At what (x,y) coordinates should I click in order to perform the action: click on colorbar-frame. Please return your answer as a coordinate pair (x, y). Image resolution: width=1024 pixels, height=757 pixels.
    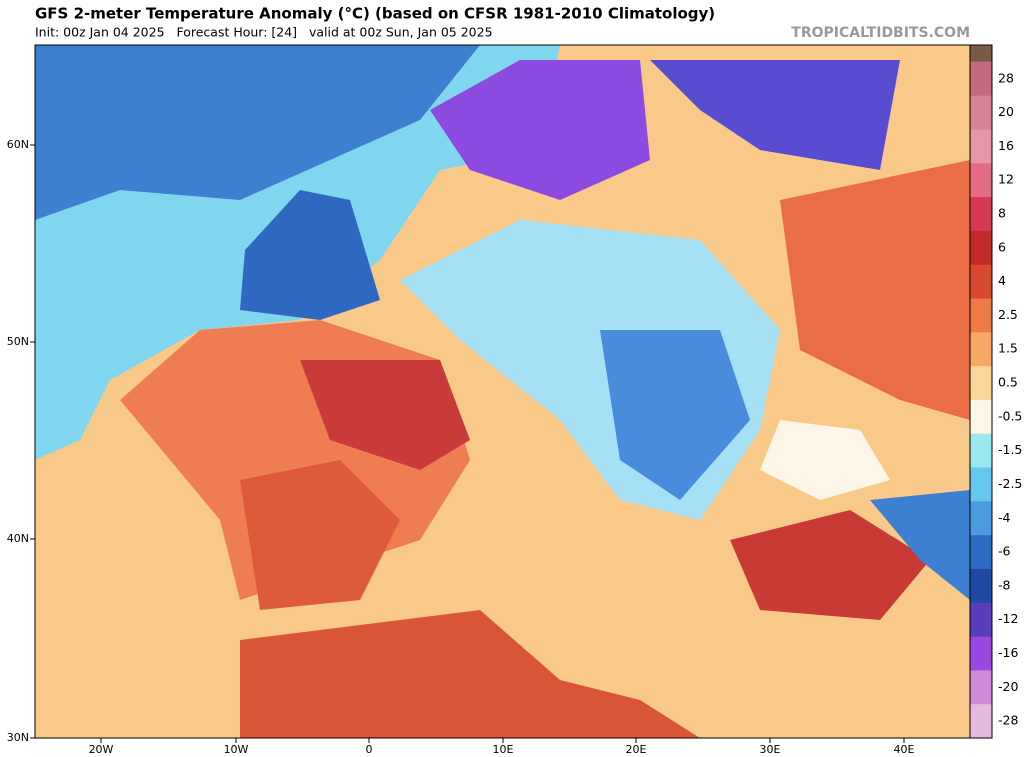
    Looking at the image, I should click on (981, 391).